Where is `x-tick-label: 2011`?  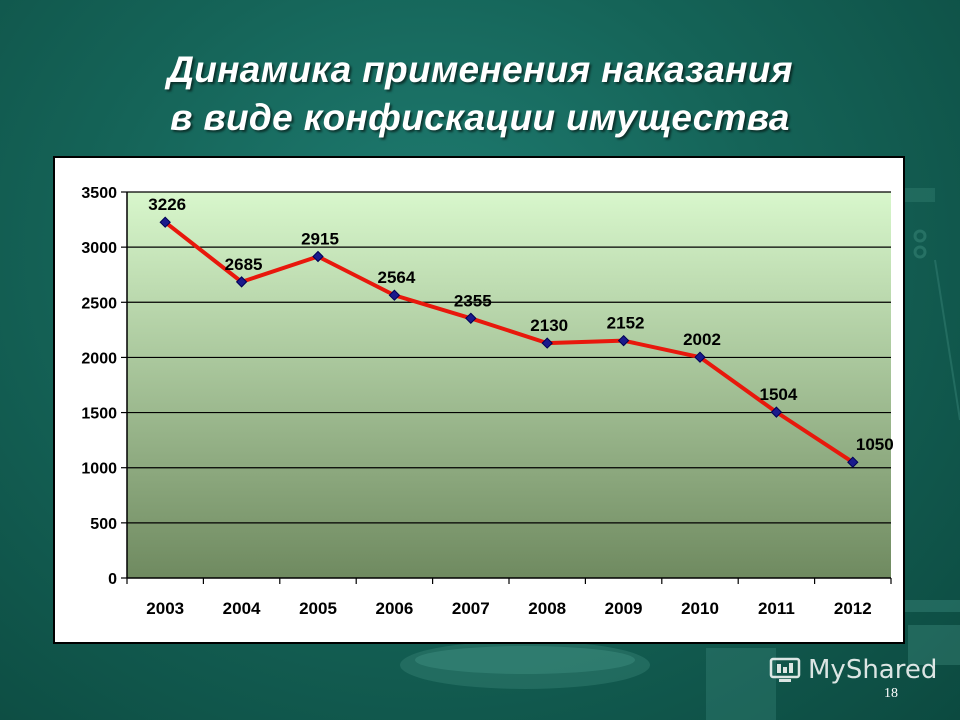
x-tick-label: 2011 is located at coordinates (776, 608).